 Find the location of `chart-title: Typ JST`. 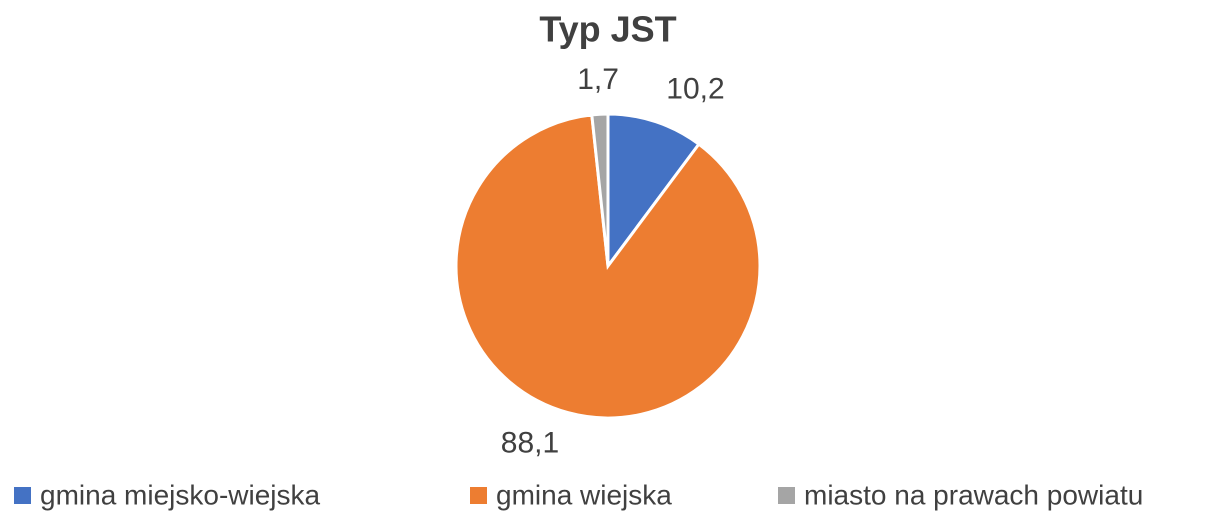

chart-title: Typ JST is located at coordinates (607, 29).